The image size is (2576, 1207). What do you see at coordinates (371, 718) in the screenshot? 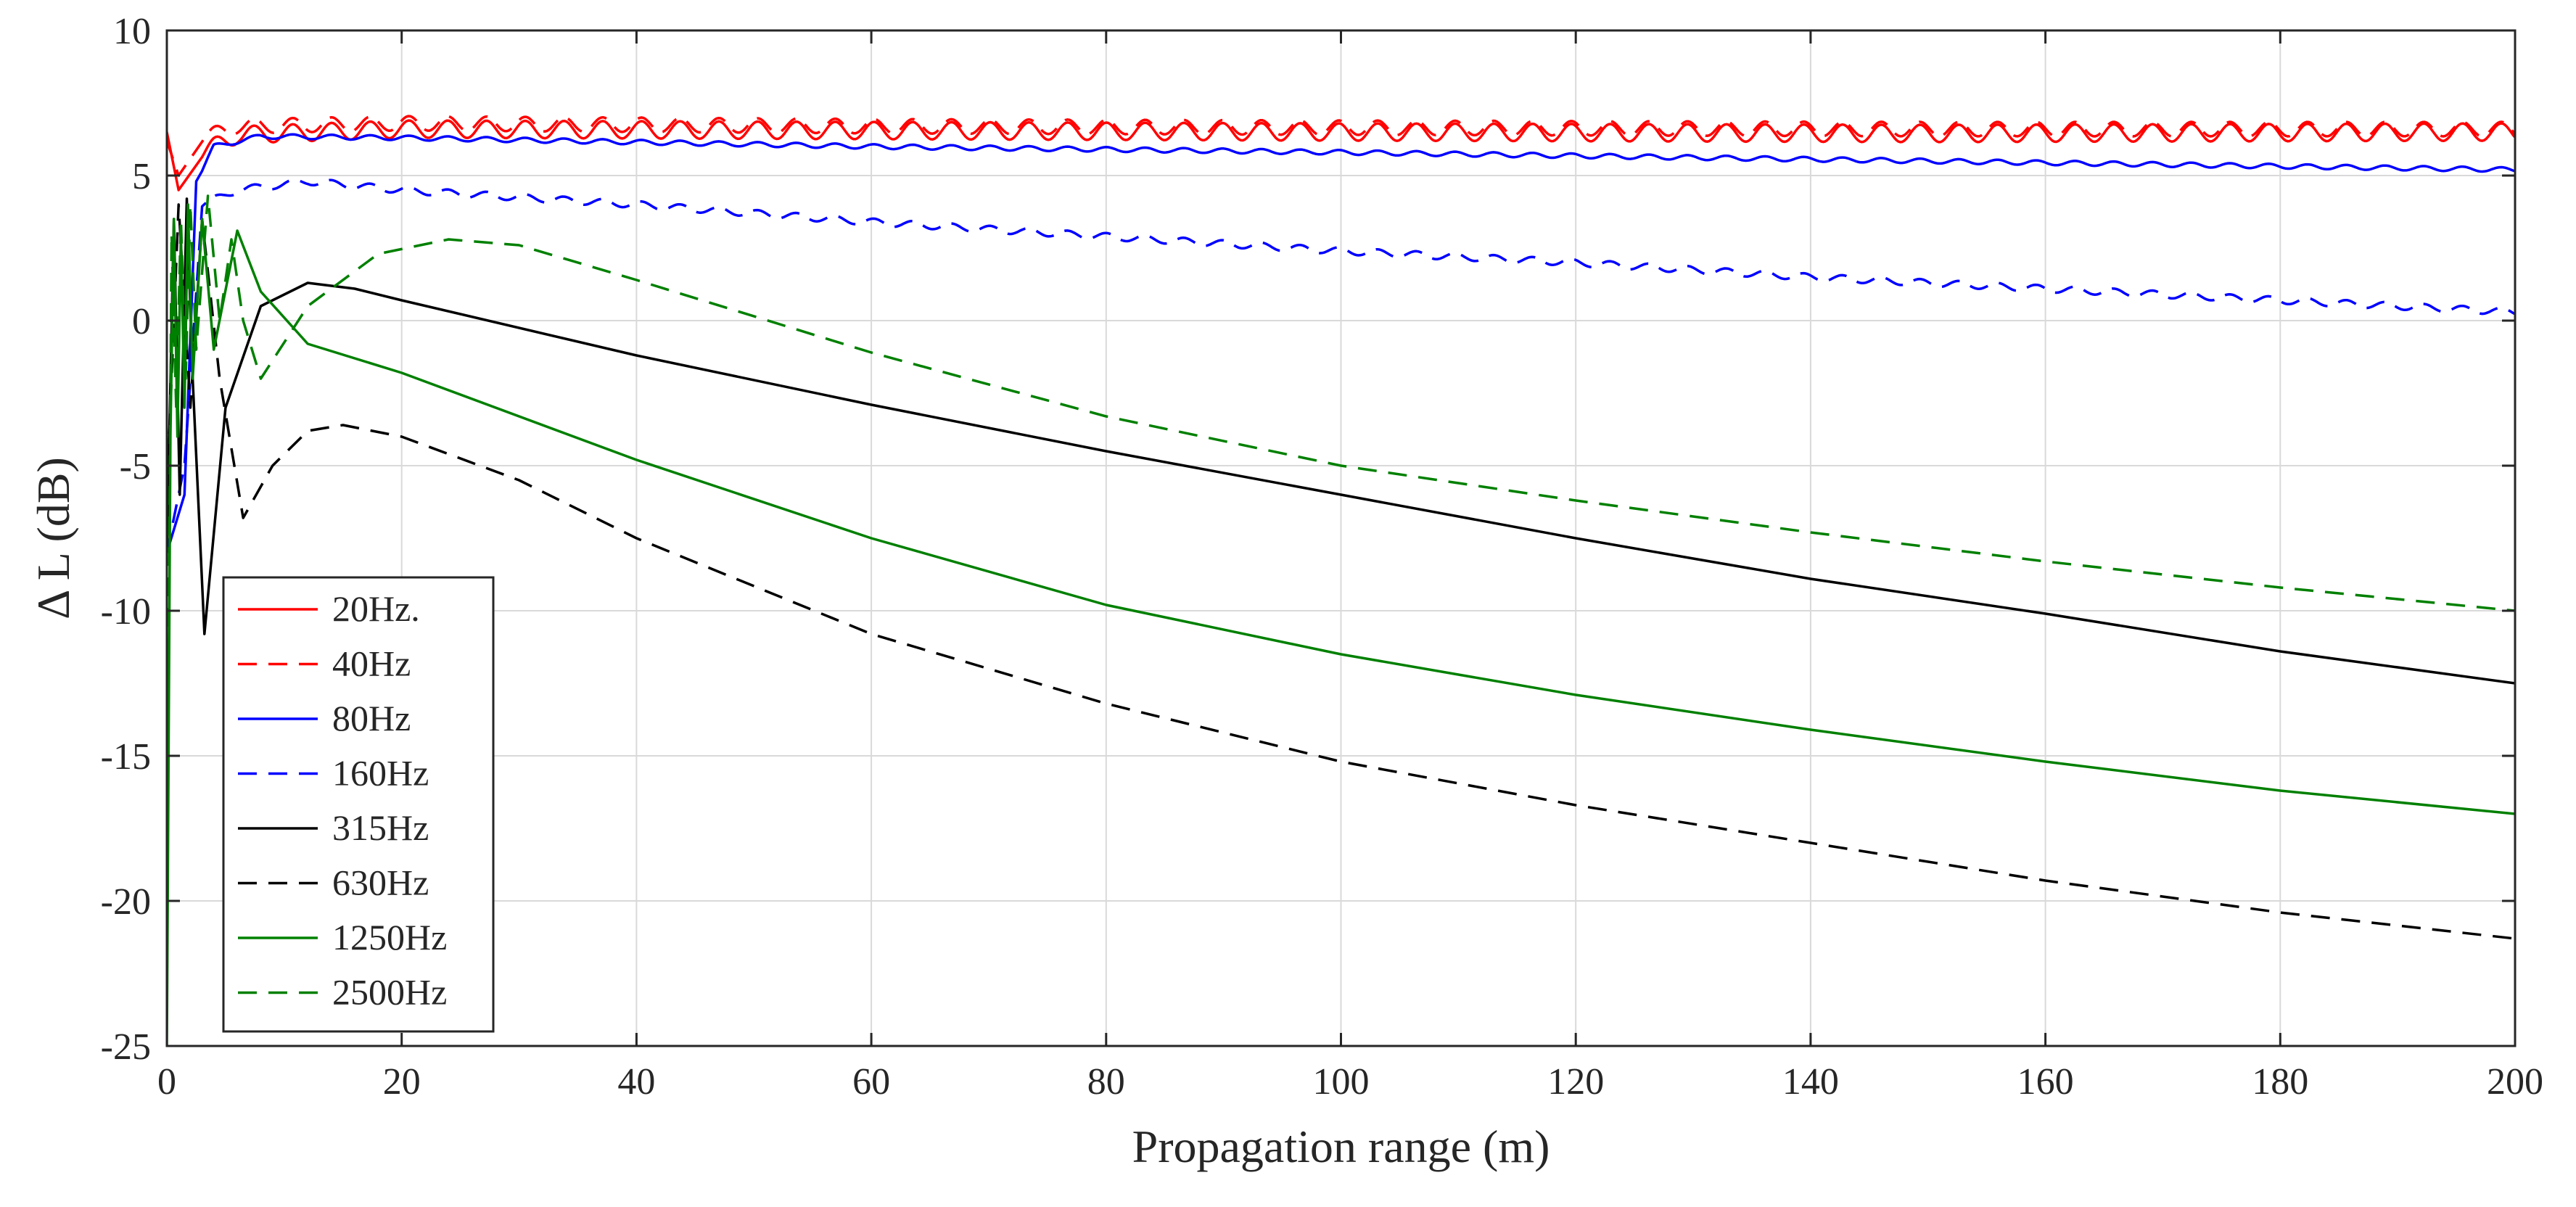
I see `legend-label: 80Hz` at bounding box center [371, 718].